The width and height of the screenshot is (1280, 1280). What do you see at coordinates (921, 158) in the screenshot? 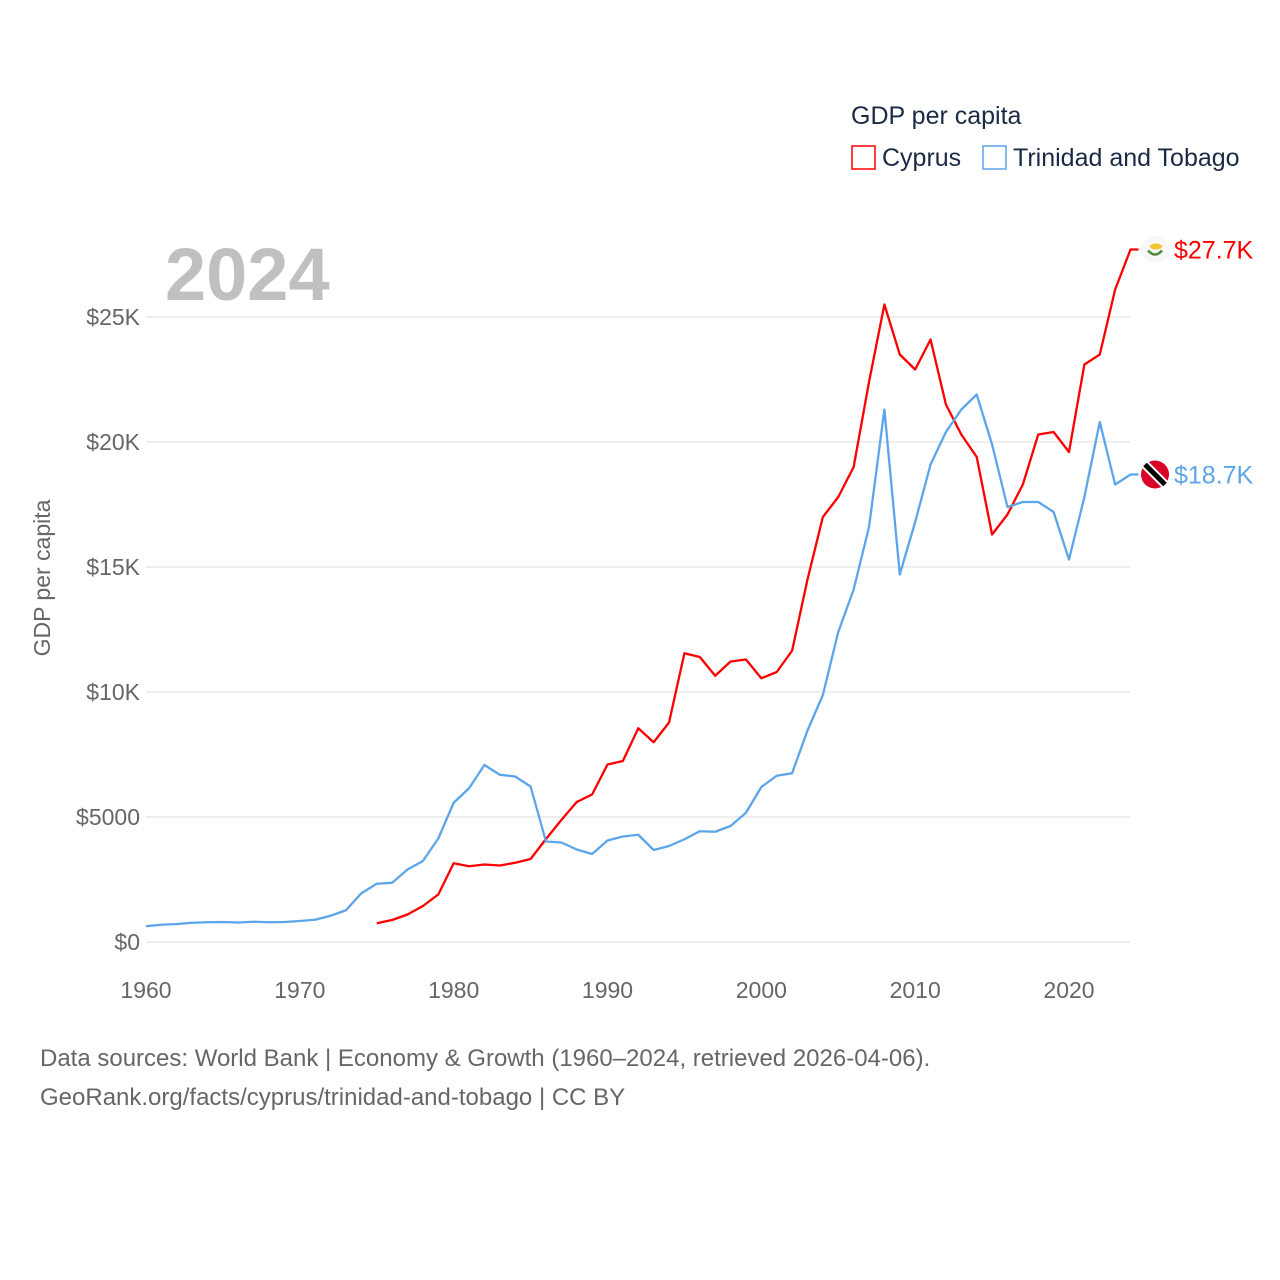
I see `legend-label-cyprus: Cyprus` at bounding box center [921, 158].